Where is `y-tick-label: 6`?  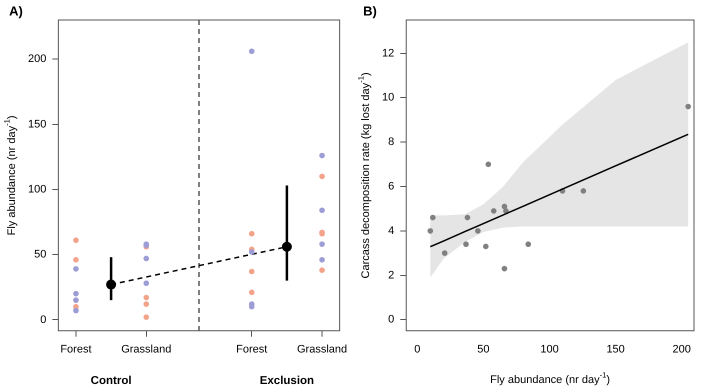 y-tick-label: 6 is located at coordinates (391, 186).